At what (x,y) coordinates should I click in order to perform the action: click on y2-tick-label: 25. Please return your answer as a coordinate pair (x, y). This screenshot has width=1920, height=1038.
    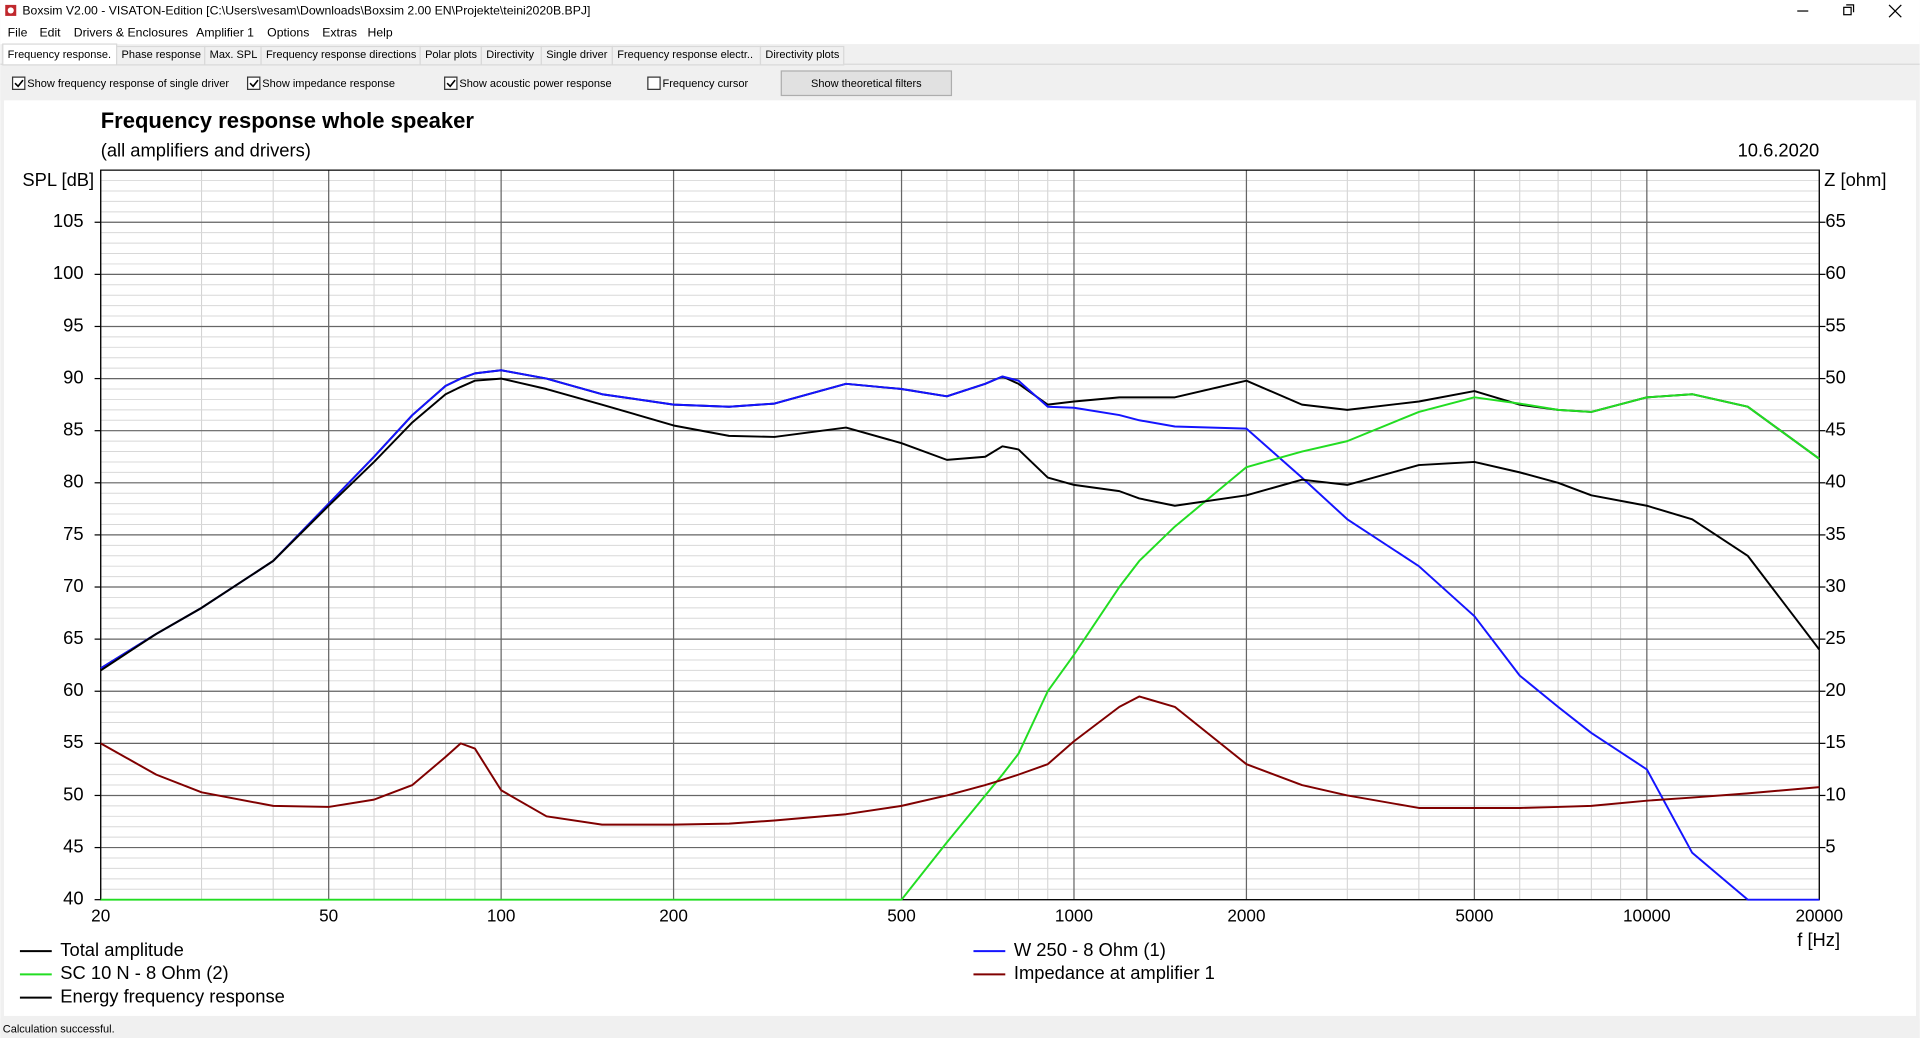
    Looking at the image, I should click on (1835, 637).